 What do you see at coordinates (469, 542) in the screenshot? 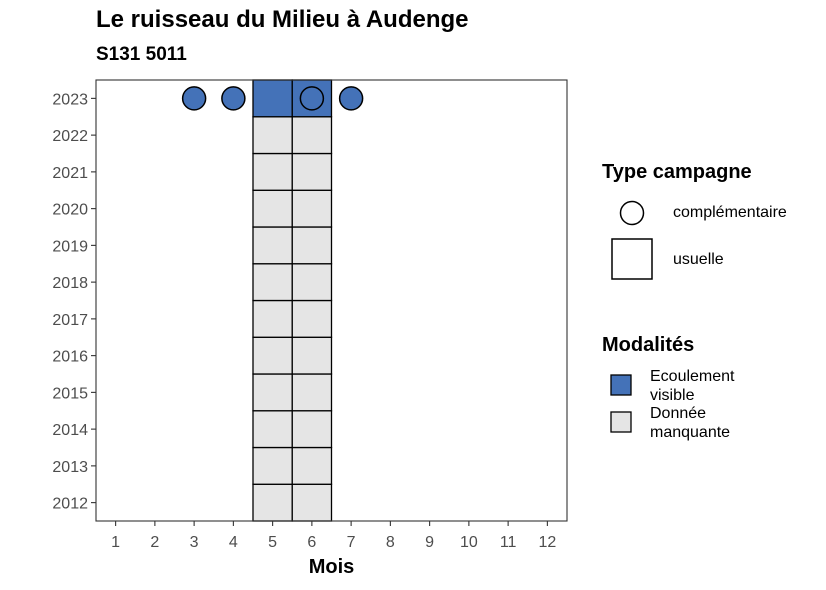
I see `x-tick-label-10: 10` at bounding box center [469, 542].